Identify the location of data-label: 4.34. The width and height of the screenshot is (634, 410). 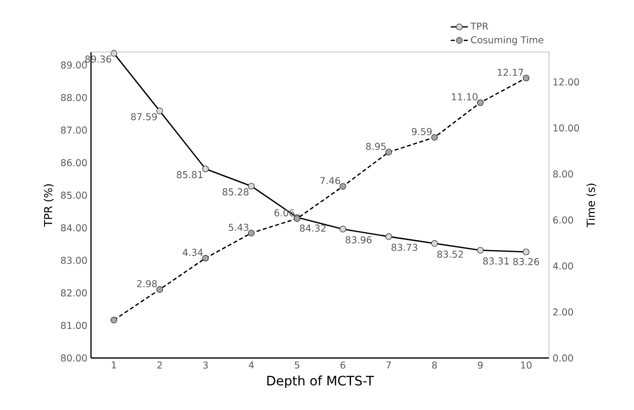
(192, 252).